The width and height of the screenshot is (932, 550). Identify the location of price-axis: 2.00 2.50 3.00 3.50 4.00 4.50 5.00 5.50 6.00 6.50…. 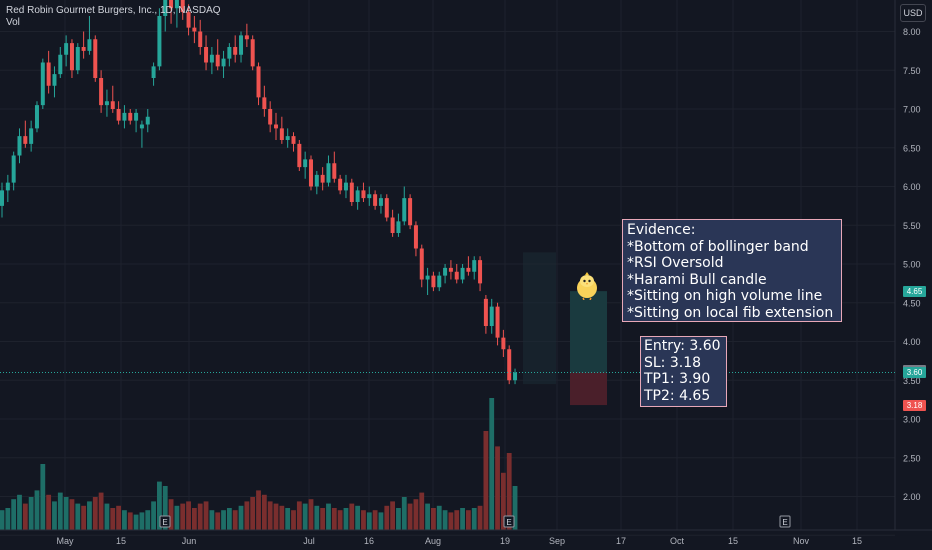
(912, 264).